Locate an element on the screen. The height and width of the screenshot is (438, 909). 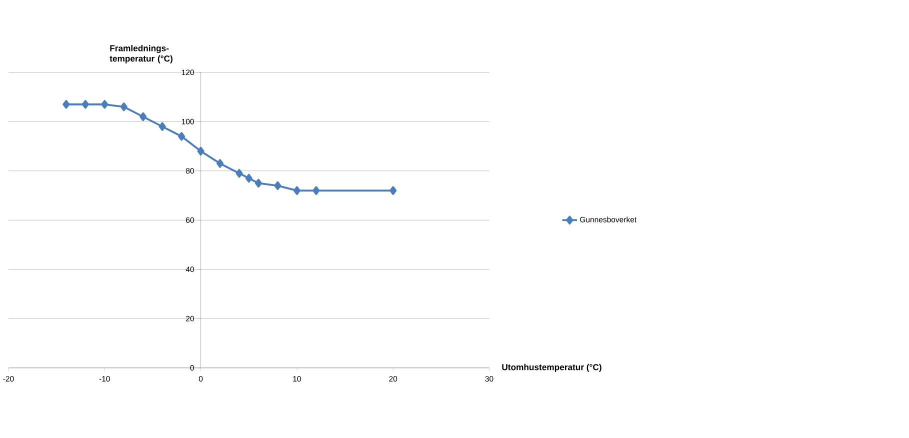
y-axis-title: Framlednings-temperatur (°C) is located at coordinates (141, 54).